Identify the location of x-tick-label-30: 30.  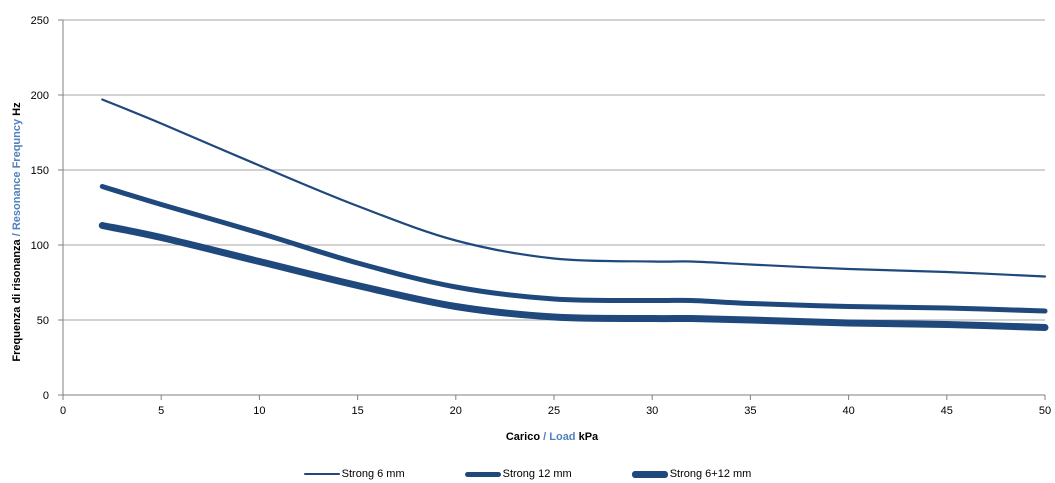
(652, 411).